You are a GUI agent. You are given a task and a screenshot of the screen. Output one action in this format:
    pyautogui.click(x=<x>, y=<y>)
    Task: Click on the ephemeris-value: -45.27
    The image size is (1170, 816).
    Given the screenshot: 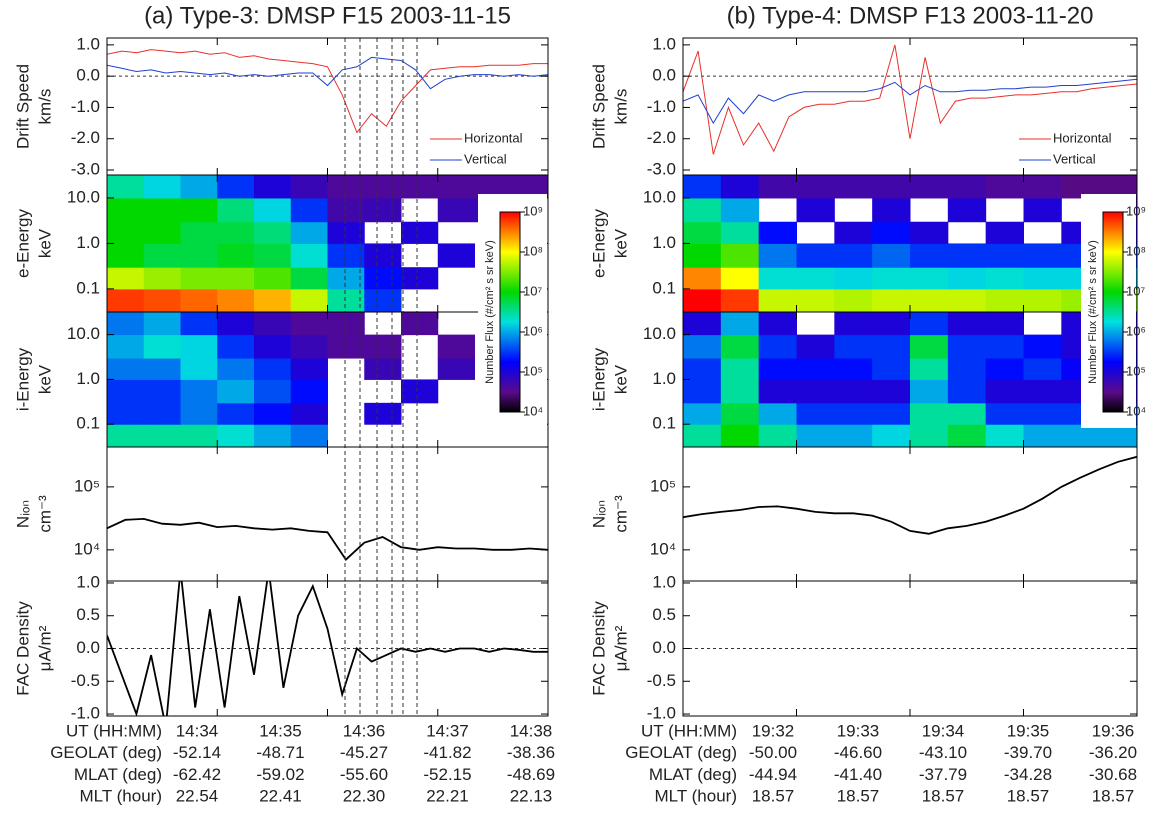 What is the action you would take?
    pyautogui.click(x=364, y=752)
    